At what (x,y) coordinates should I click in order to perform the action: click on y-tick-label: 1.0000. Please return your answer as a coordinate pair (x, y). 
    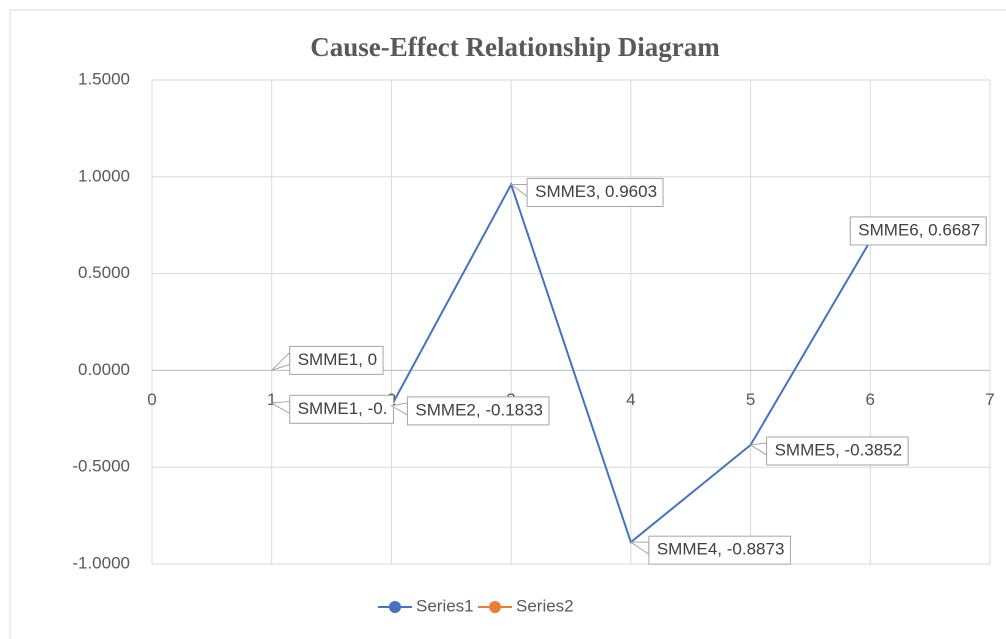
    Looking at the image, I should click on (104, 175).